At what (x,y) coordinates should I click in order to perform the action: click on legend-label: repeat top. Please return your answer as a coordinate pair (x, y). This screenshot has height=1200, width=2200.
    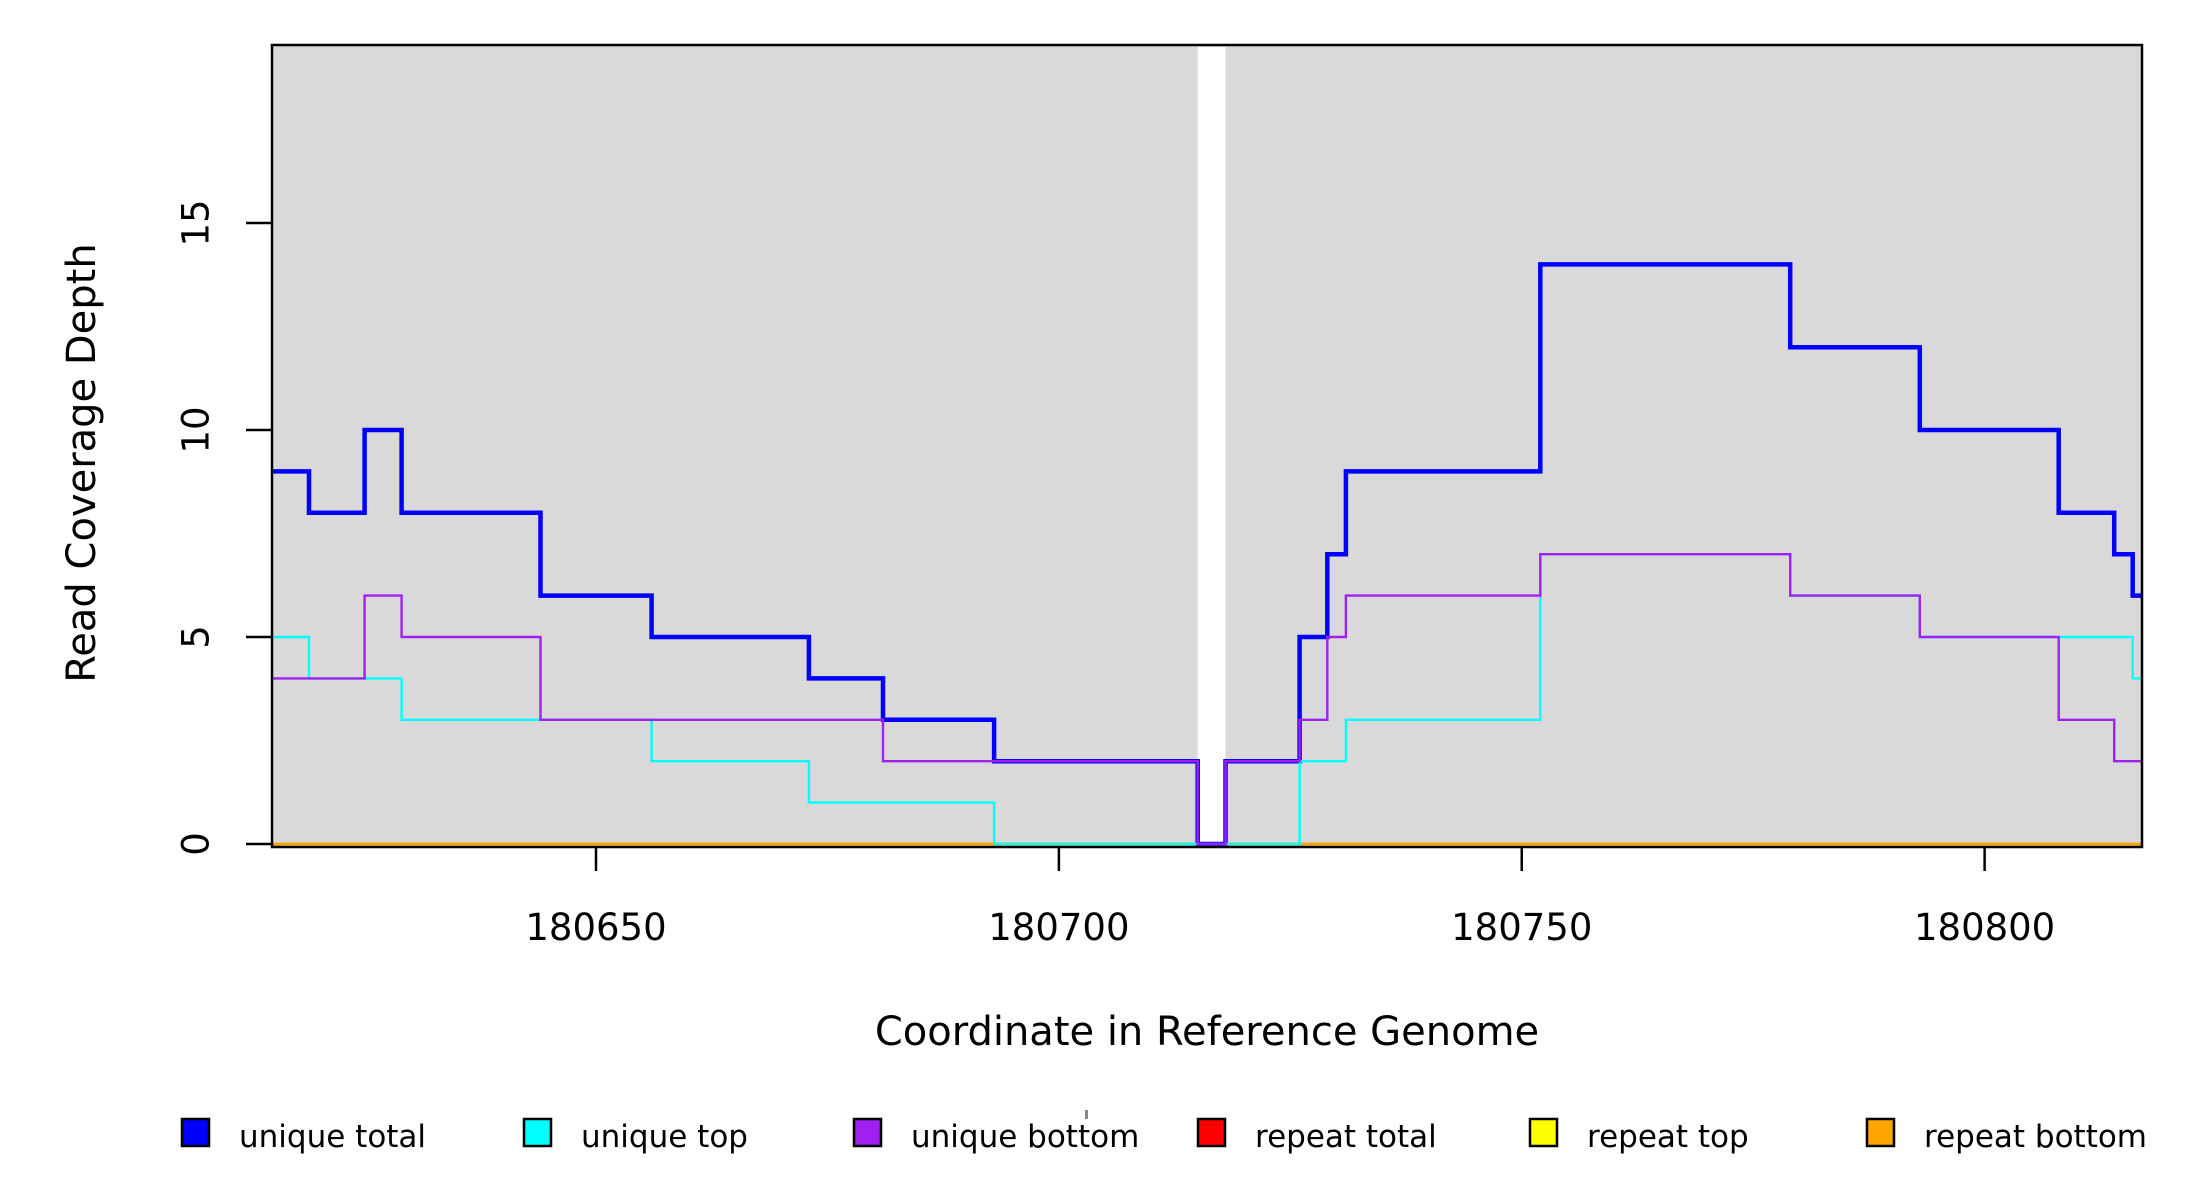
    Looking at the image, I should click on (1668, 1137).